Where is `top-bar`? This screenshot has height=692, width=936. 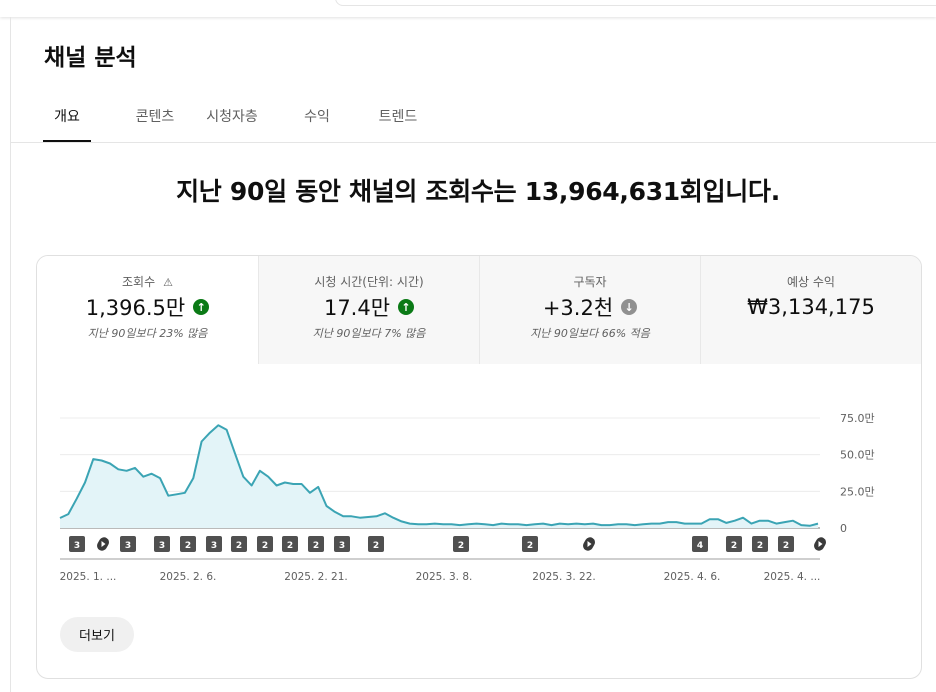
top-bar is located at coordinates (468, 8).